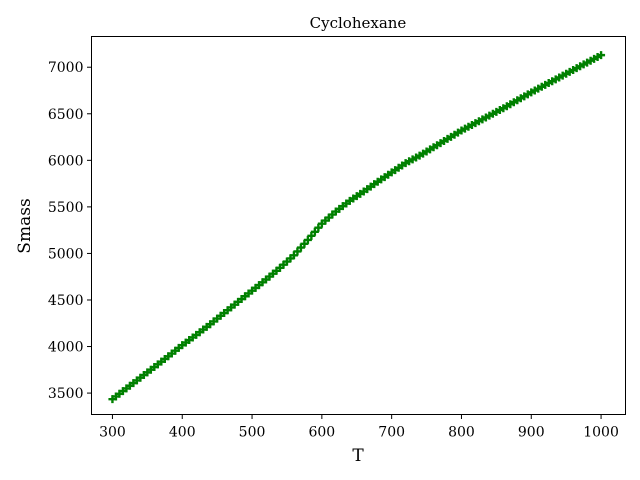 This screenshot has width=640, height=480. What do you see at coordinates (66, 394) in the screenshot?
I see `y-tick-label: 3500` at bounding box center [66, 394].